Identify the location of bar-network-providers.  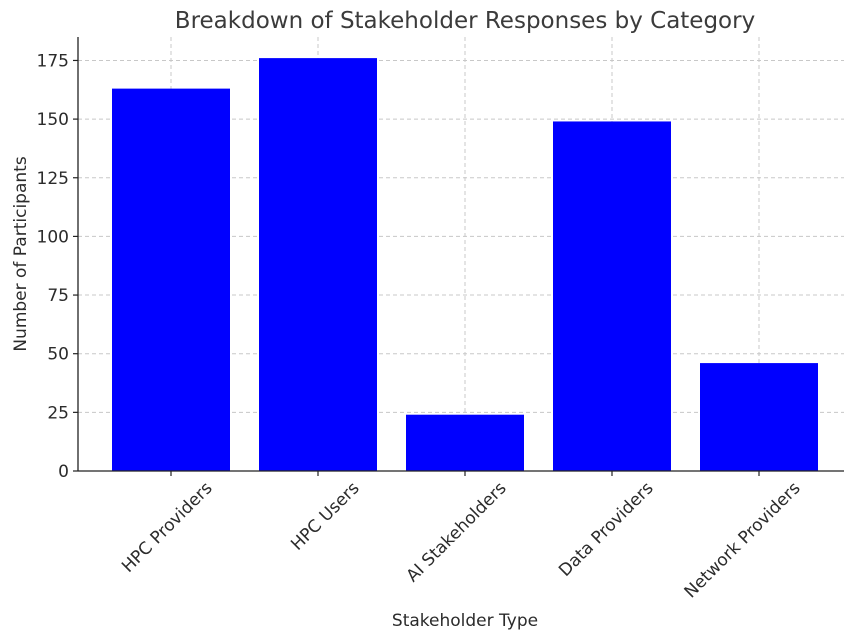
(759, 417).